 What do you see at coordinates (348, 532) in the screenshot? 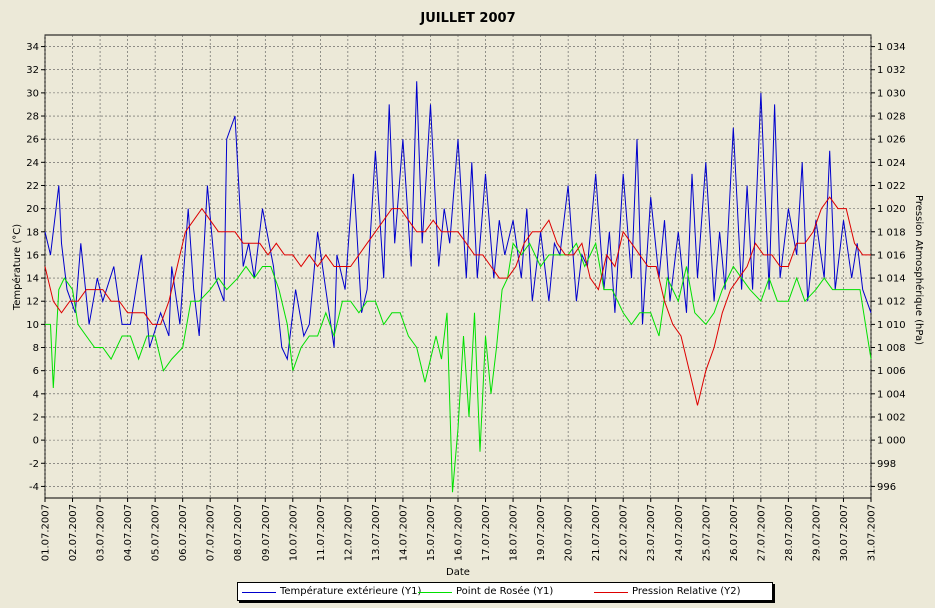
I see `x-tick-label: 12.07.2007` at bounding box center [348, 532].